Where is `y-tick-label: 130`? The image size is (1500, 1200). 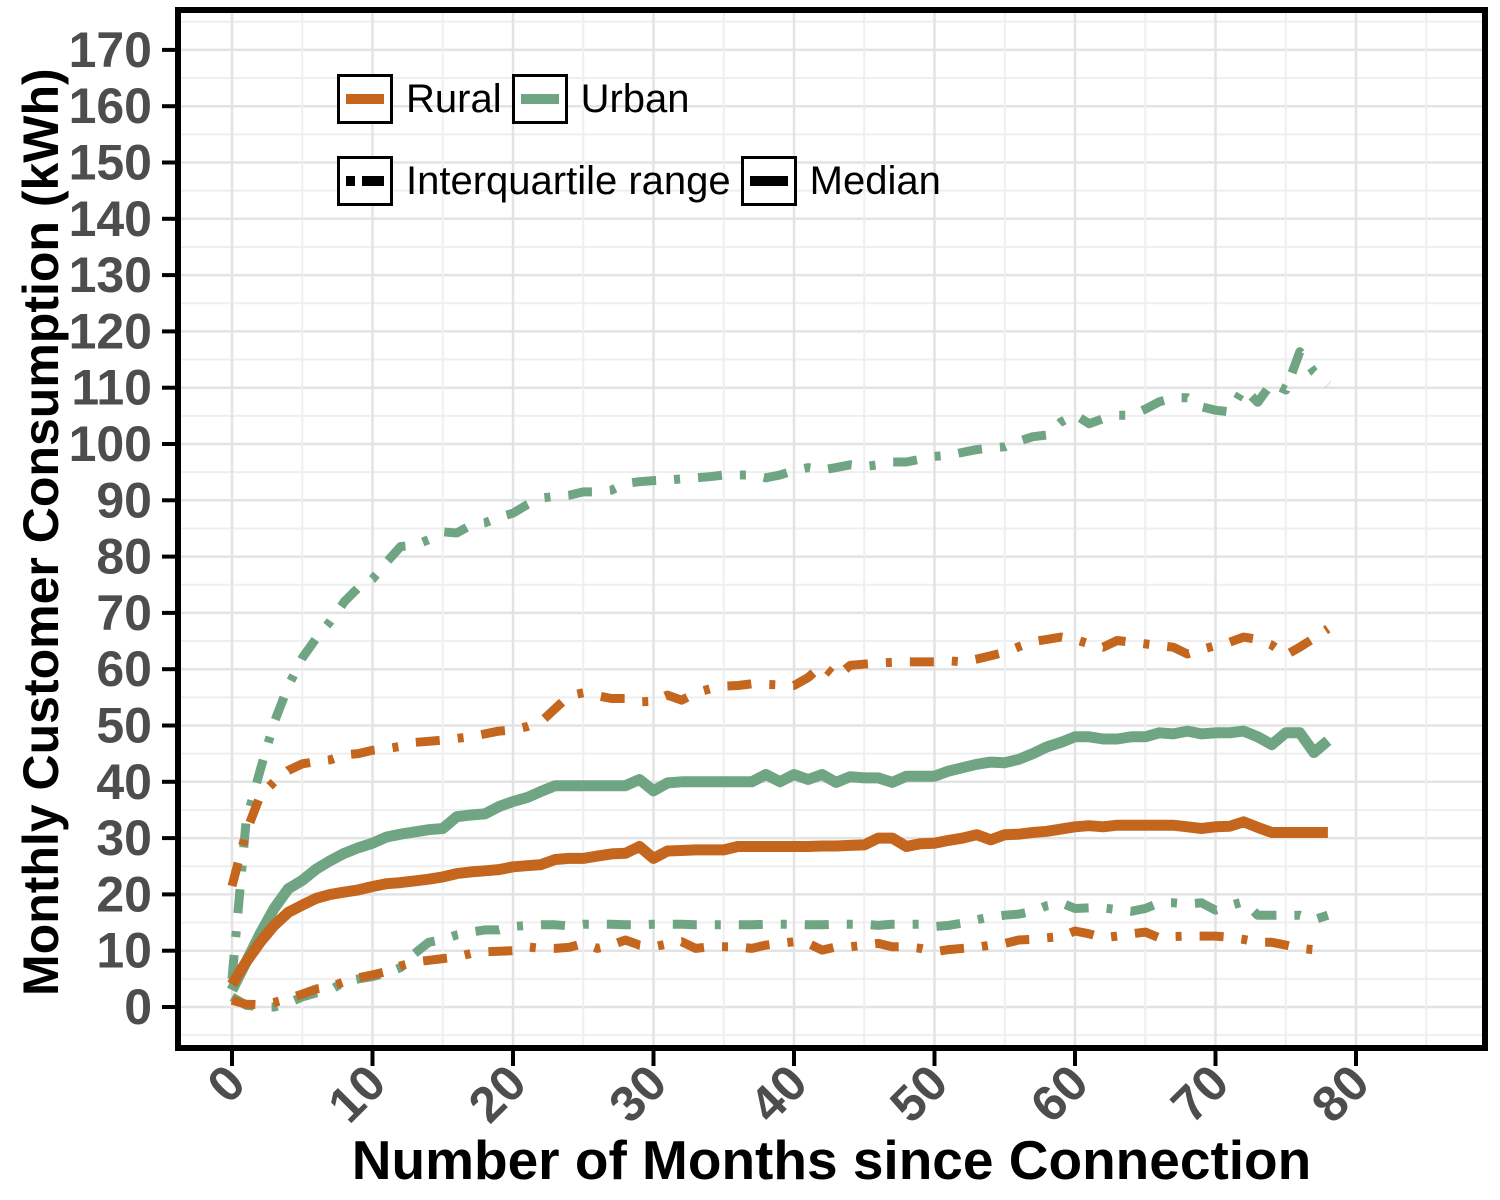
y-tick-label: 130 is located at coordinates (110, 275).